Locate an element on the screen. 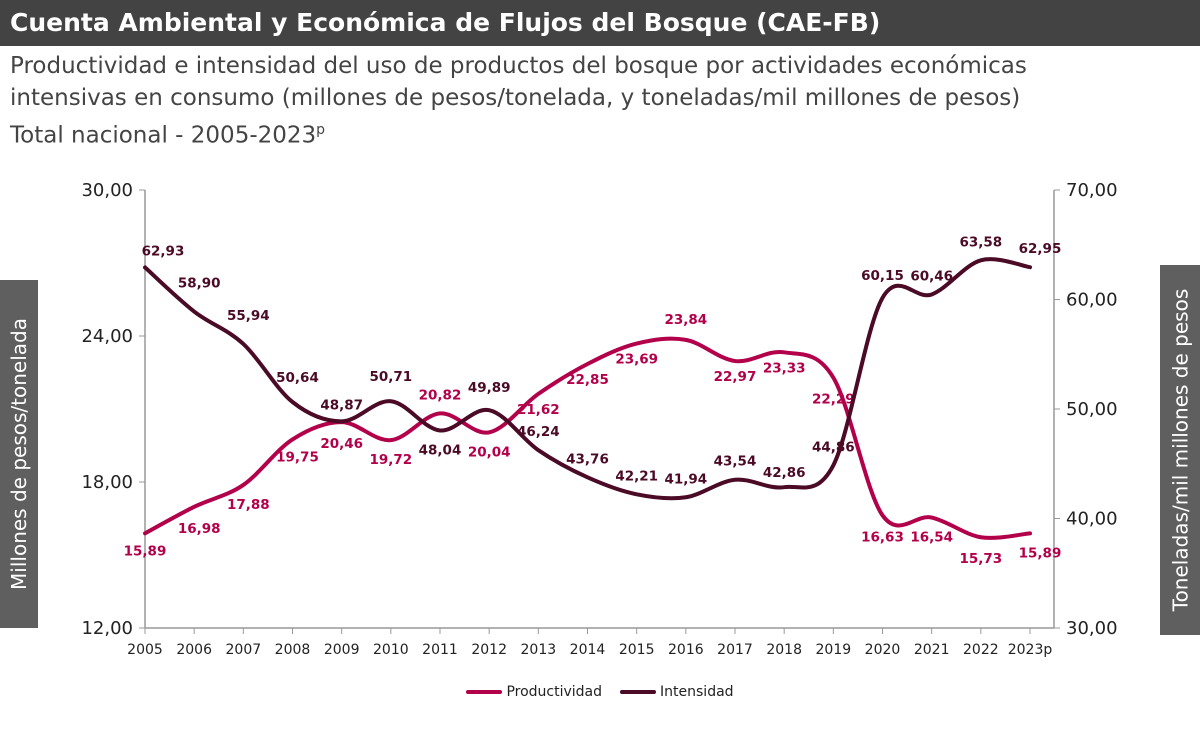  legend-label: Productividad is located at coordinates (554, 692).